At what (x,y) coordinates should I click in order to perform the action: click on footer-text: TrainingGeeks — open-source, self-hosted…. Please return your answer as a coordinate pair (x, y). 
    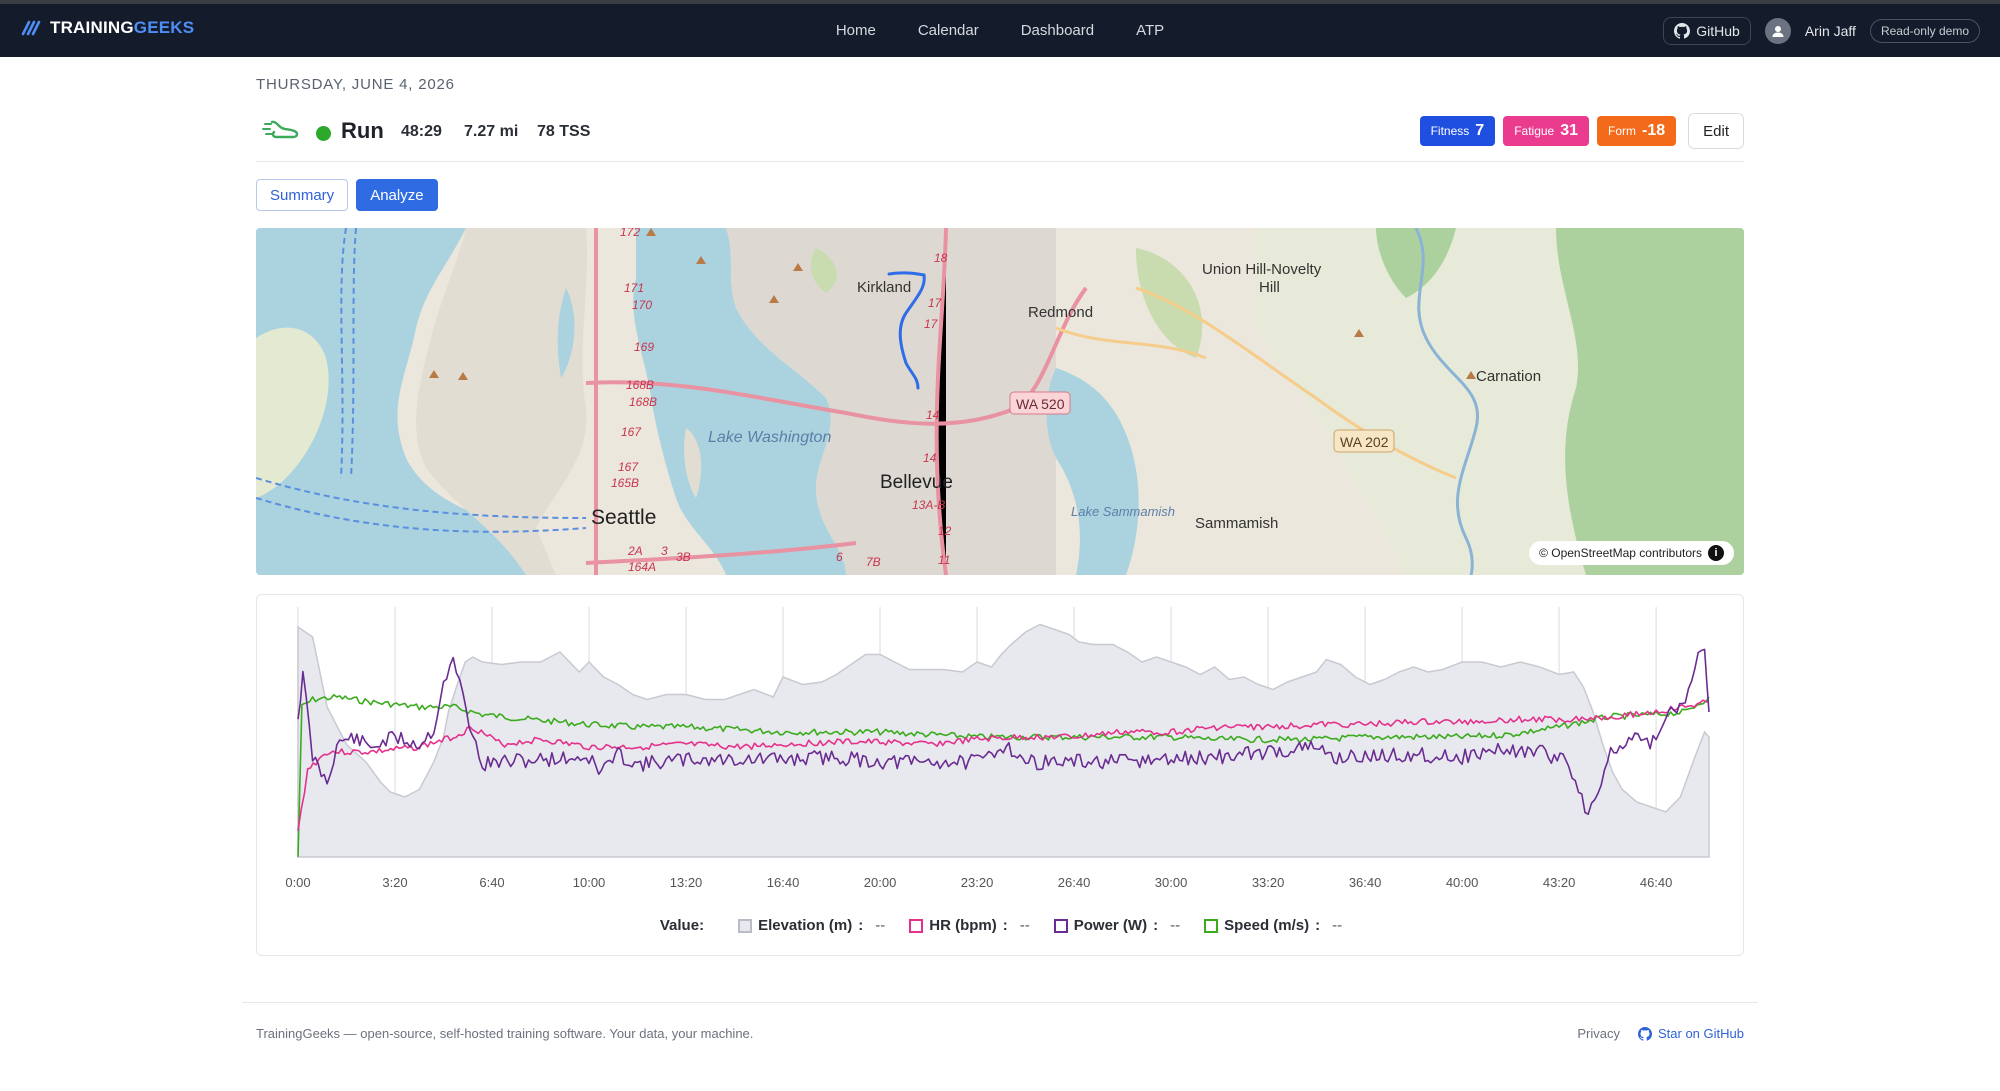
    Looking at the image, I should click on (505, 1033).